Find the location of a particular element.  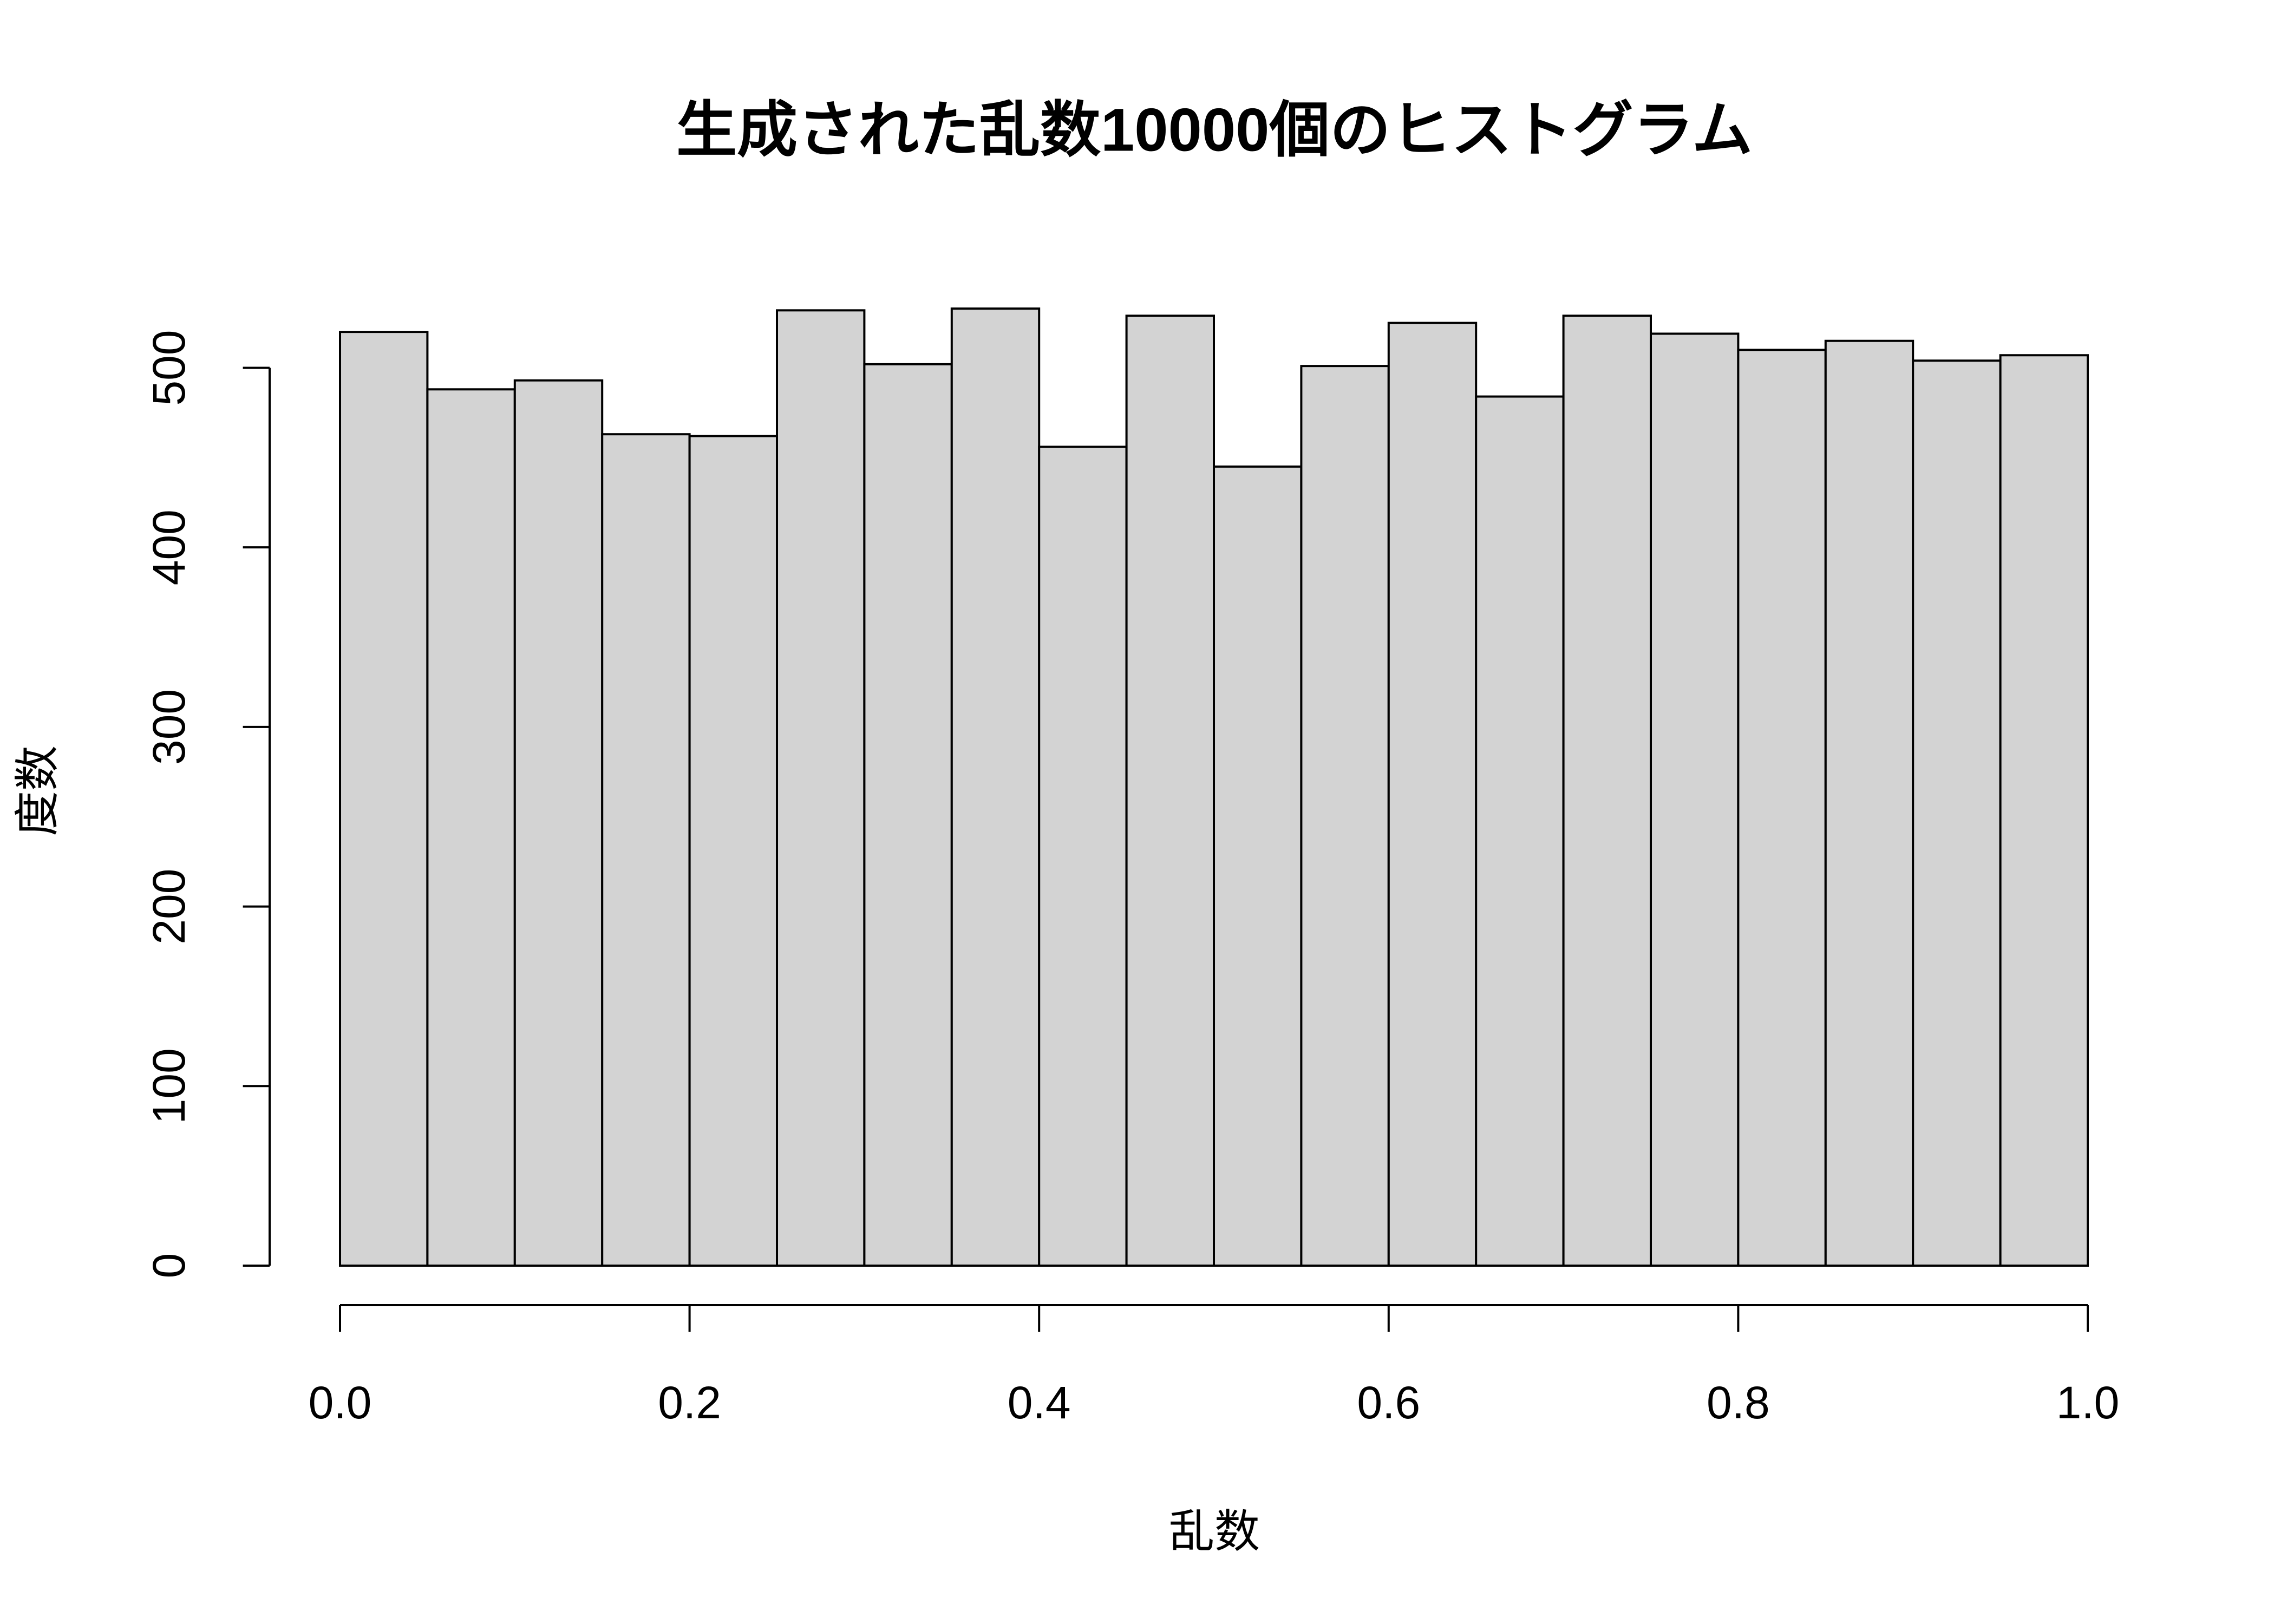

x-axis-title: 乱数 is located at coordinates (1215, 1532).